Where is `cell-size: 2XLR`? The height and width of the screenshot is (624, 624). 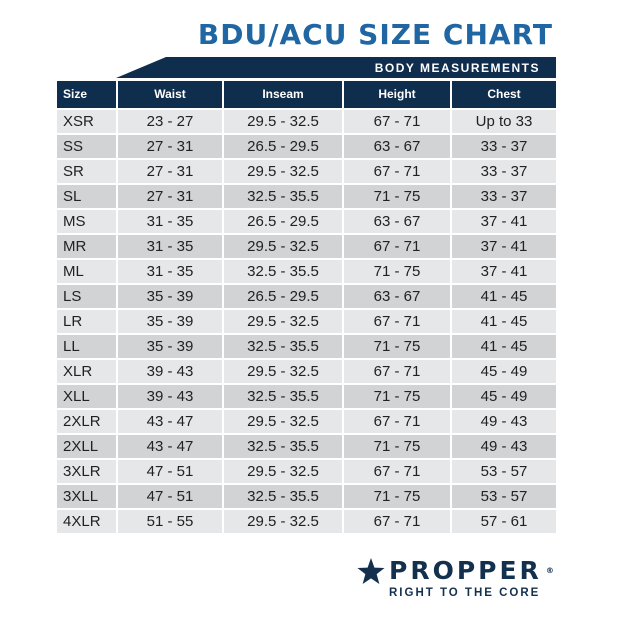 cell-size: 2XLR is located at coordinates (86, 421).